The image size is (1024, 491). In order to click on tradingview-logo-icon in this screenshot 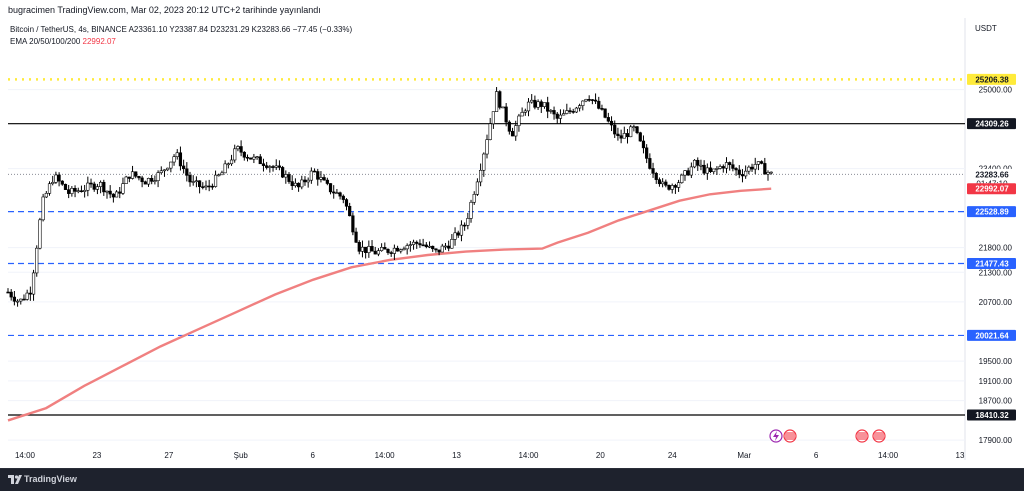, I will do `click(15, 479)`.